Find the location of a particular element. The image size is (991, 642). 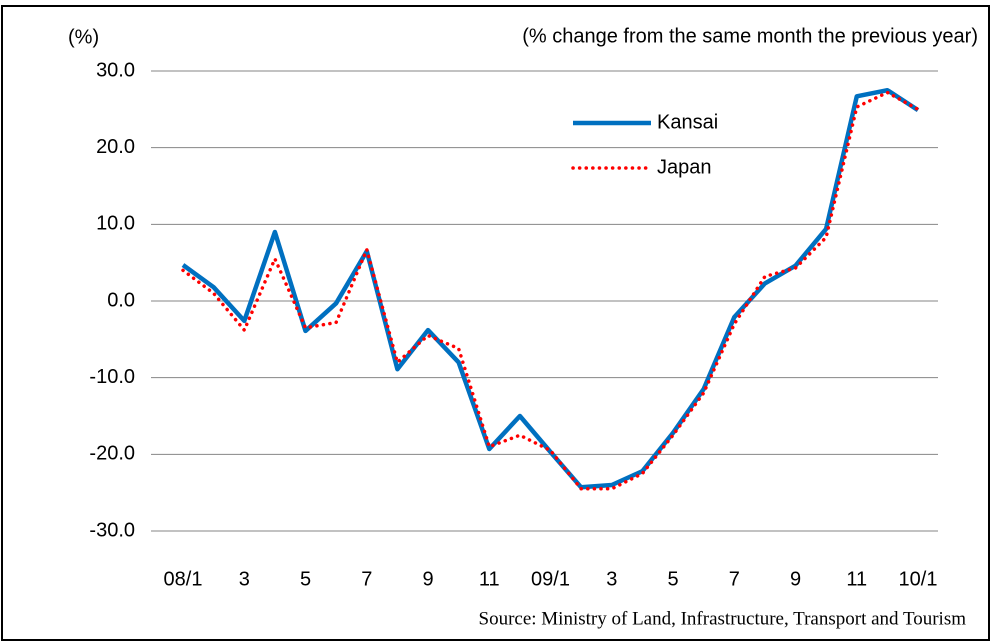

y-tick-label: -30.0 is located at coordinates (112, 530).